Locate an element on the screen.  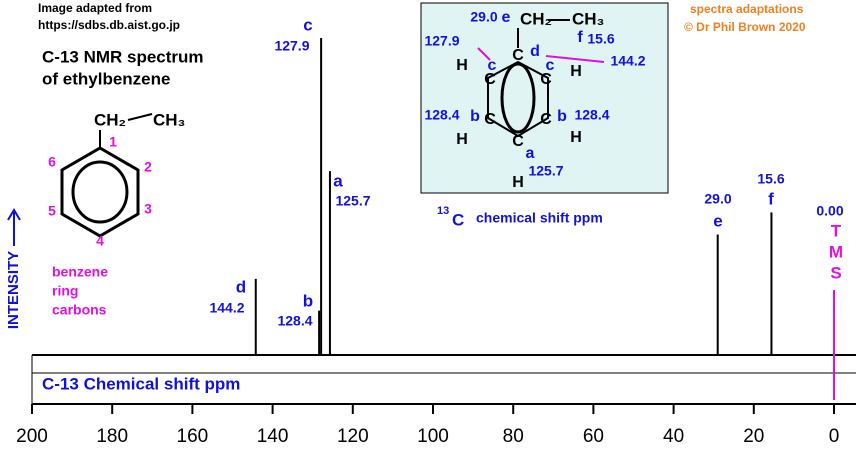
peak-shift: 127.9 is located at coordinates (291, 46).